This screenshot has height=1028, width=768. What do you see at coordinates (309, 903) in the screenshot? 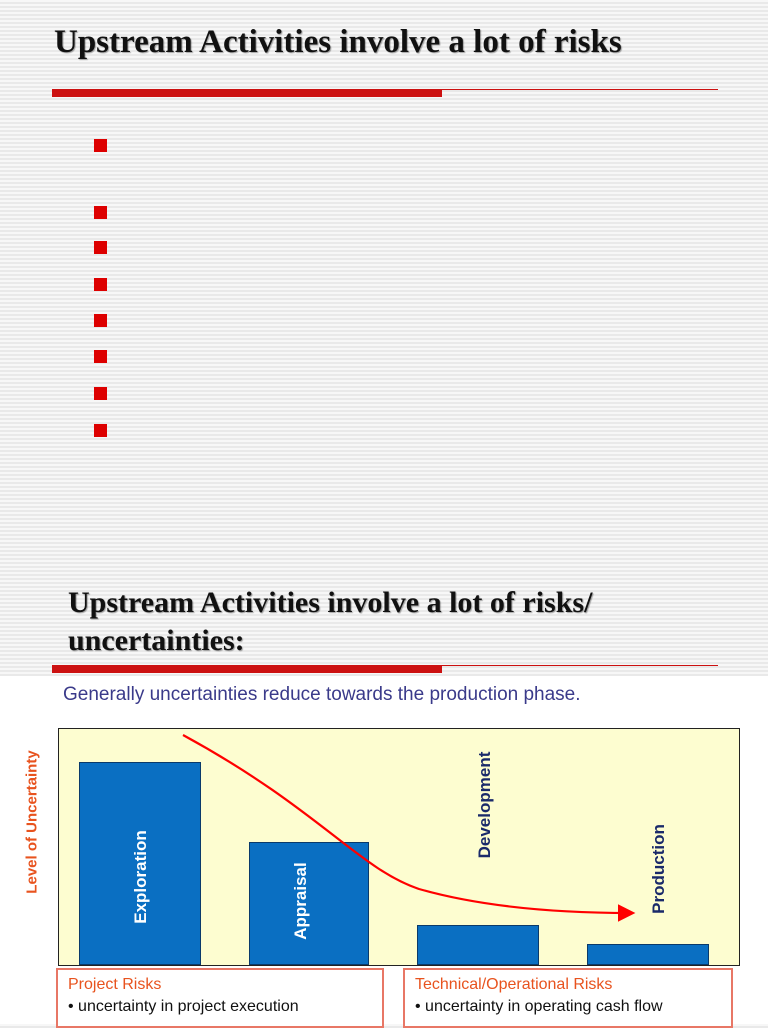
I see `bar-appraisal` at bounding box center [309, 903].